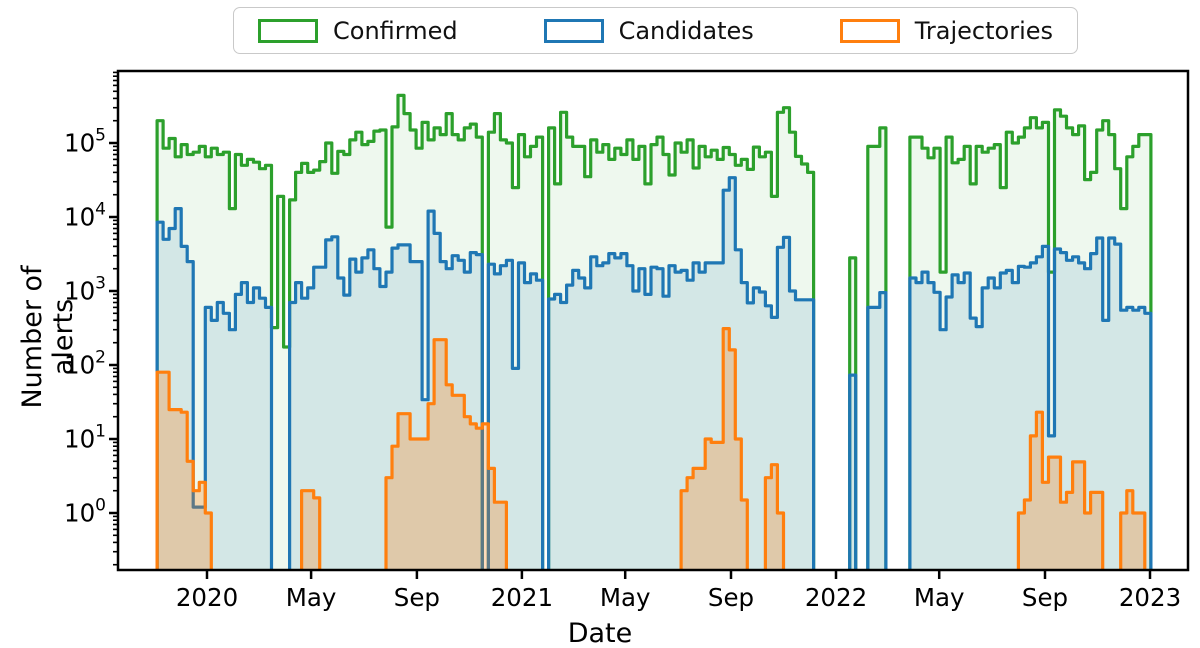 This screenshot has width=1200, height=648. I want to click on legend-item-candidates: Candidates, so click(648, 30).